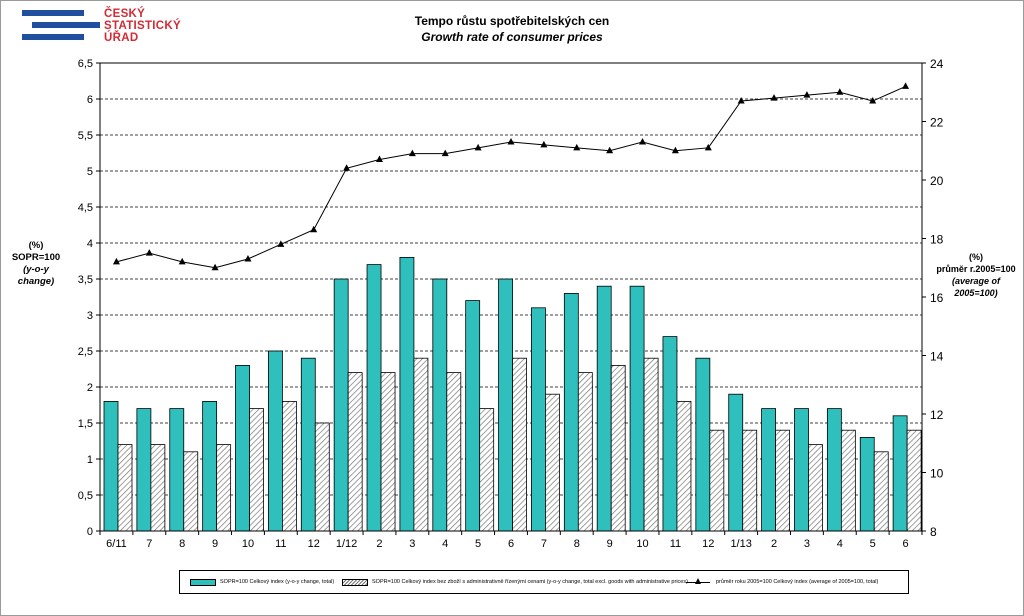  What do you see at coordinates (937, 181) in the screenshot?
I see `right-axis-tick-label: 20` at bounding box center [937, 181].